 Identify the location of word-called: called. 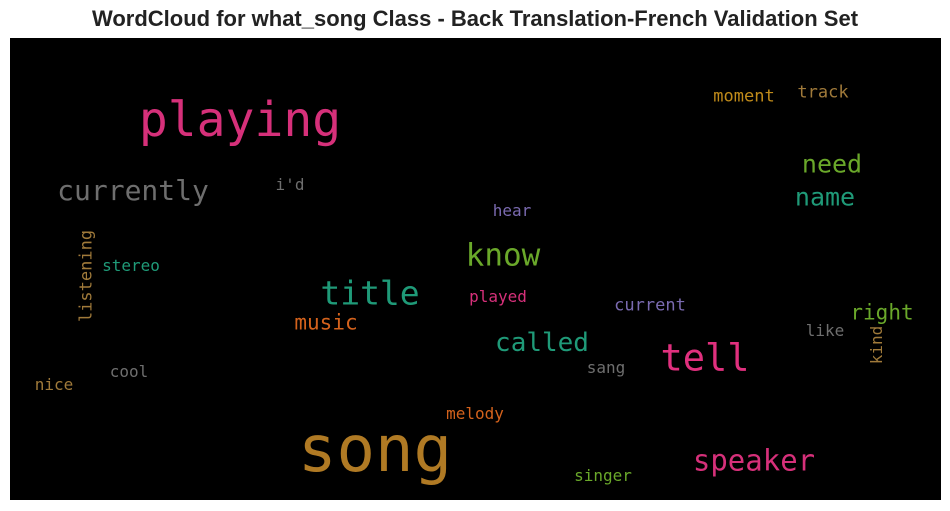
(542, 343).